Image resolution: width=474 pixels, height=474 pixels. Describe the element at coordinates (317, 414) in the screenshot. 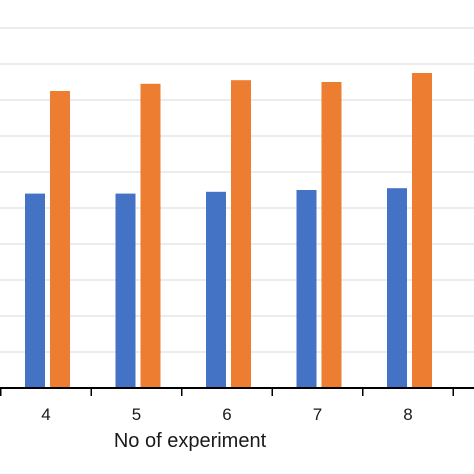

I see `x-tick-label: 7` at that location.